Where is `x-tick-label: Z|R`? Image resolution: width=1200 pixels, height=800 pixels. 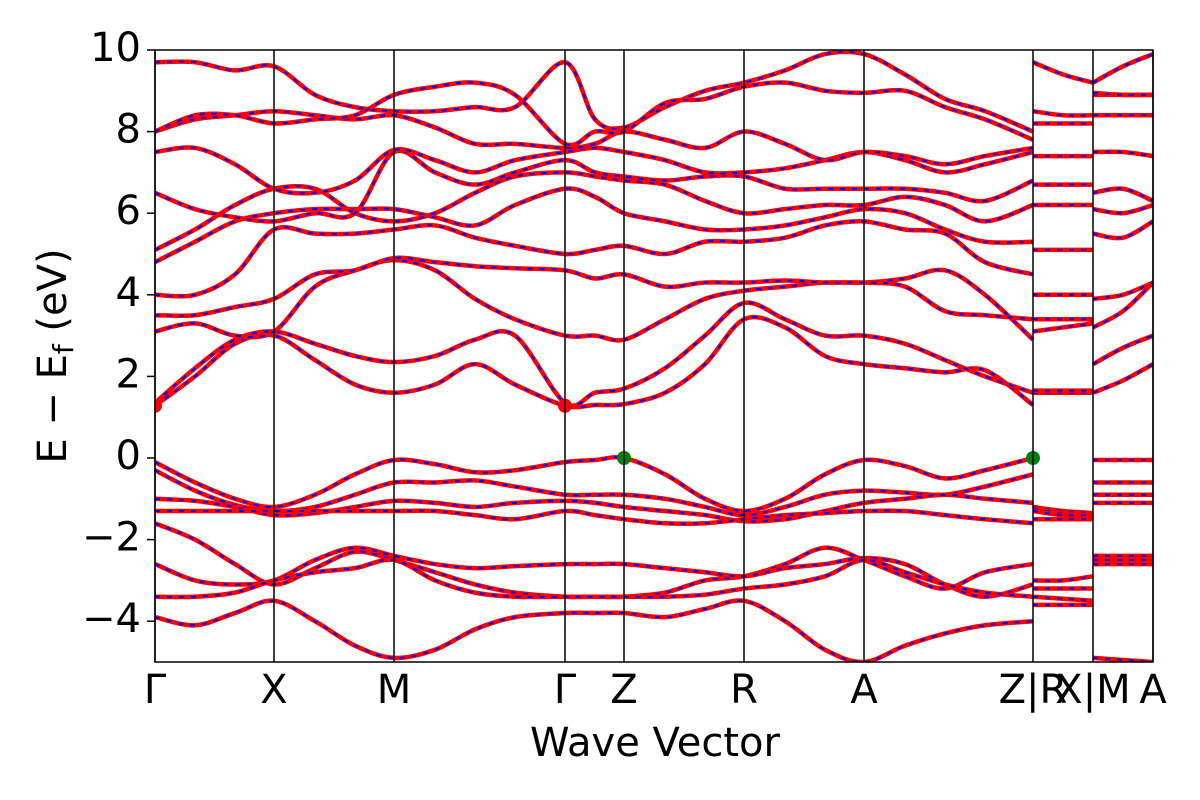 x-tick-label: Z|R is located at coordinates (1033, 690).